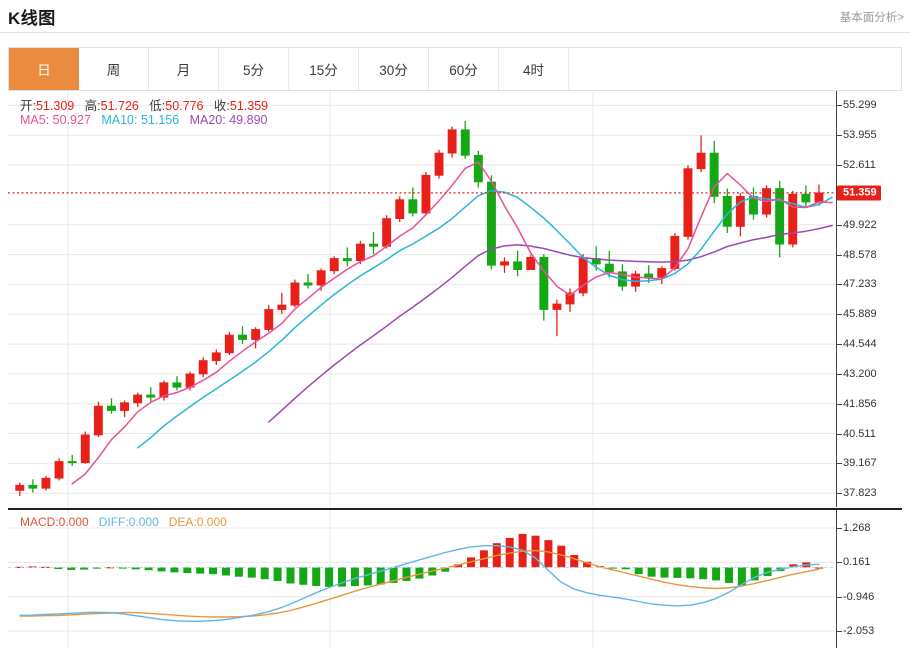  I want to click on timeframe-tab-3: 5分, so click(254, 69).